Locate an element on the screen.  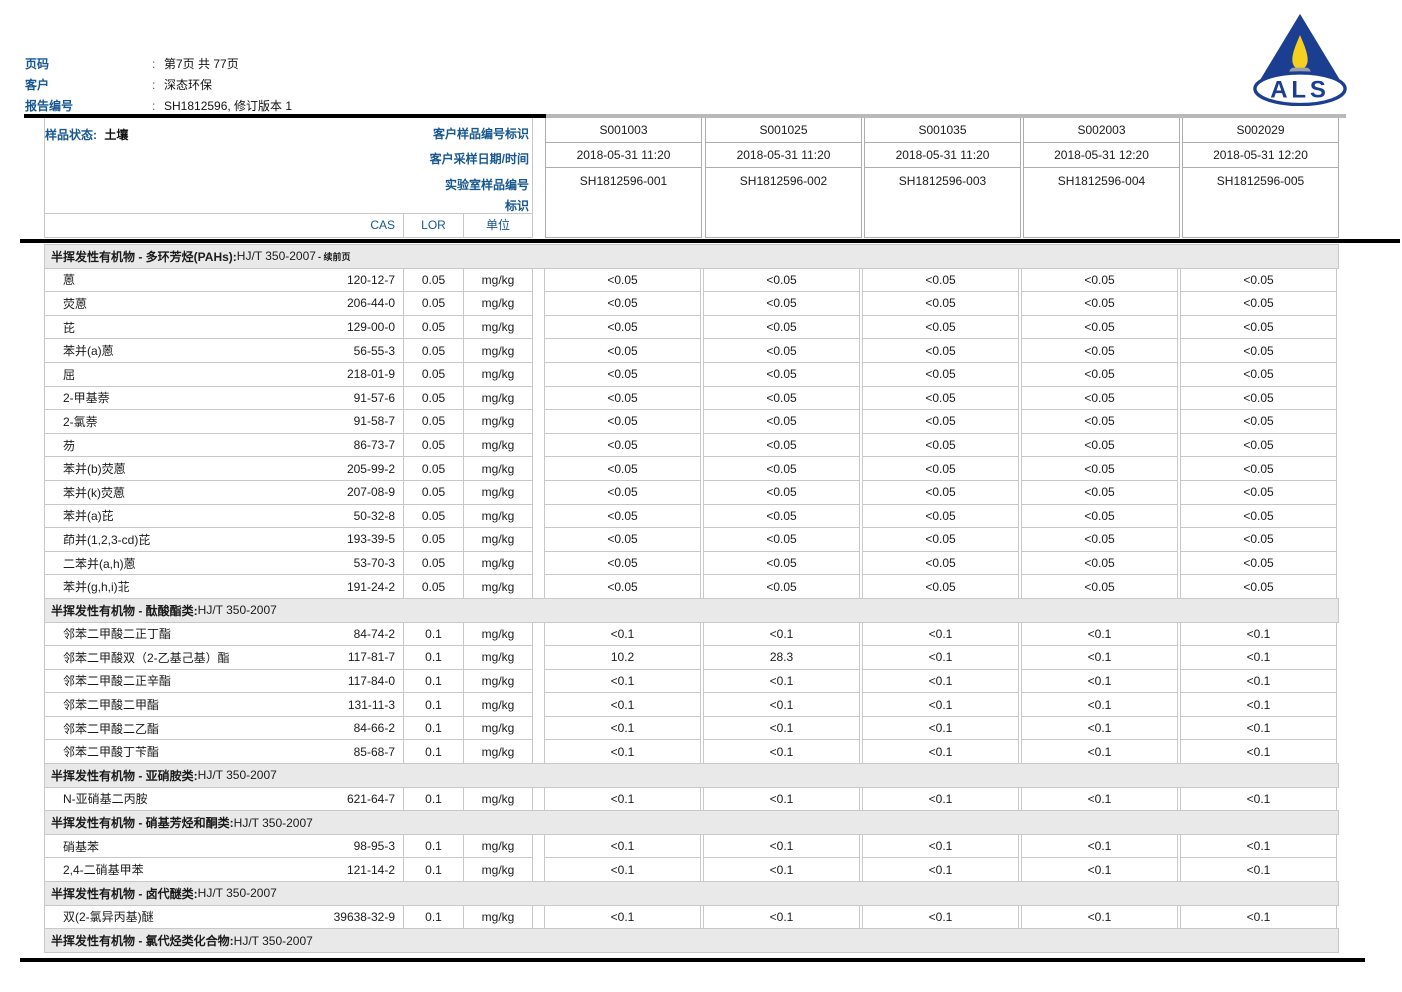
meta-value-report-no: SH1812596, 修订版本 1 is located at coordinates (228, 106).